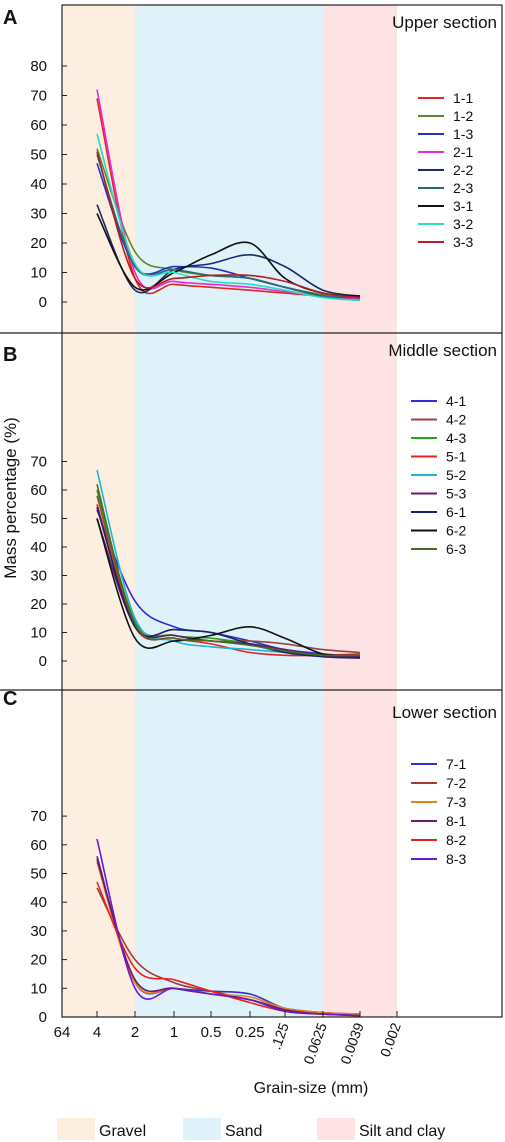 The image size is (505, 1142). I want to click on legend-label: 8-1, so click(456, 821).